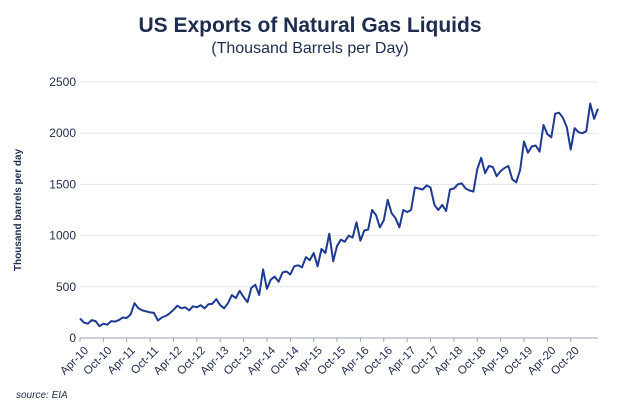  I want to click on chart-title: US Exports of Natural Gas Liquids, so click(310, 25).